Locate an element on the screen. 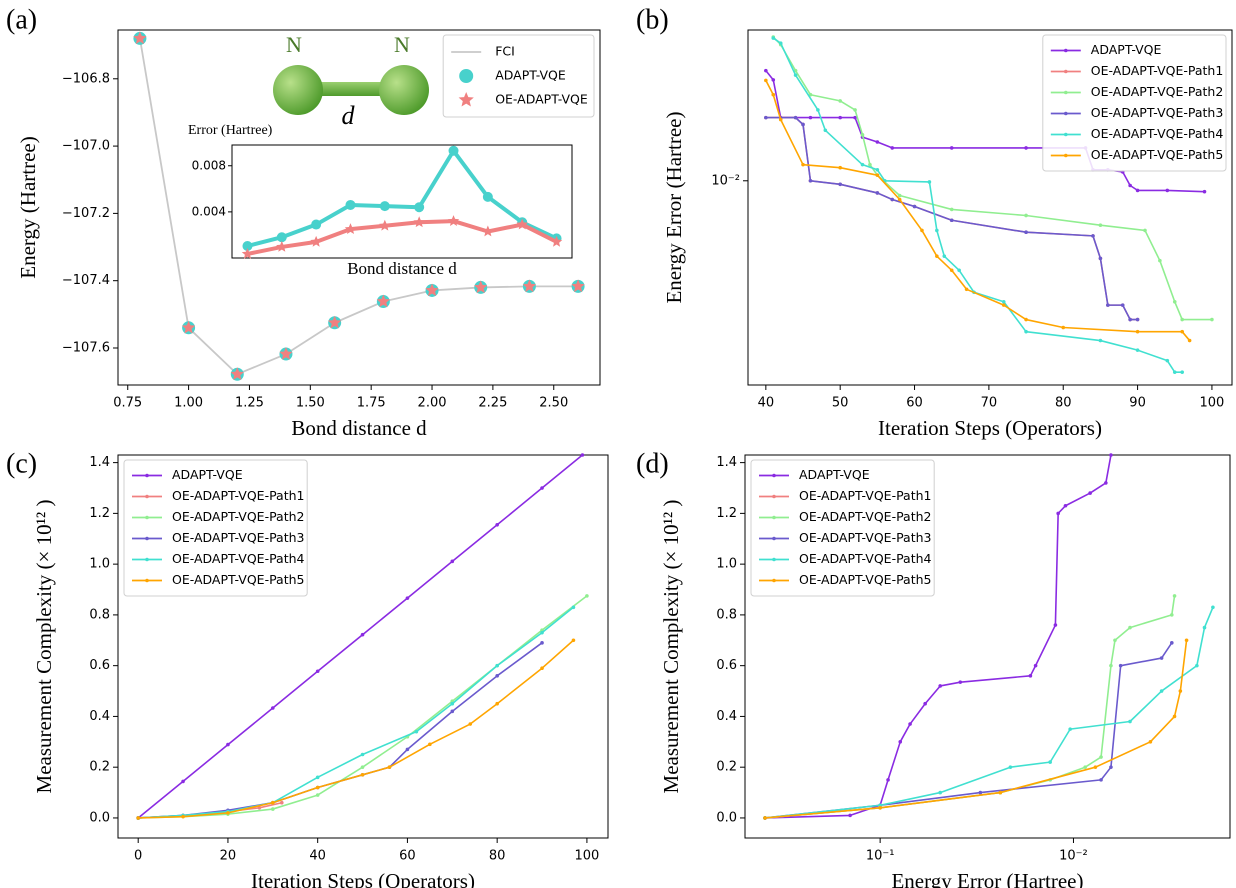 This screenshot has width=1236, height=888. y-tick-label: 10⁻² is located at coordinates (725, 180).